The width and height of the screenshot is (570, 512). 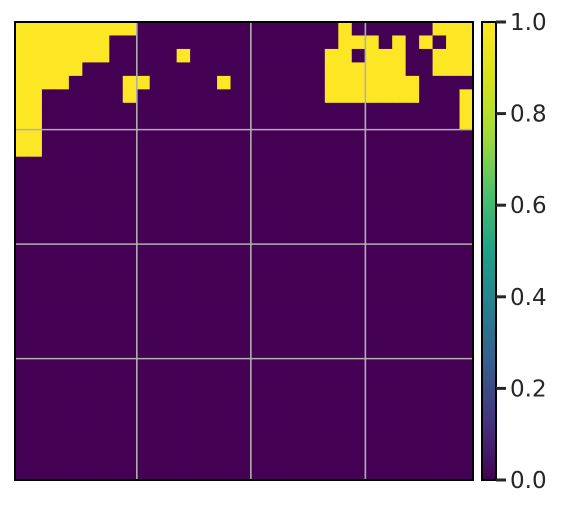 What do you see at coordinates (291, 379) in the screenshot?
I see `heatmap-cell-r26-c20` at bounding box center [291, 379].